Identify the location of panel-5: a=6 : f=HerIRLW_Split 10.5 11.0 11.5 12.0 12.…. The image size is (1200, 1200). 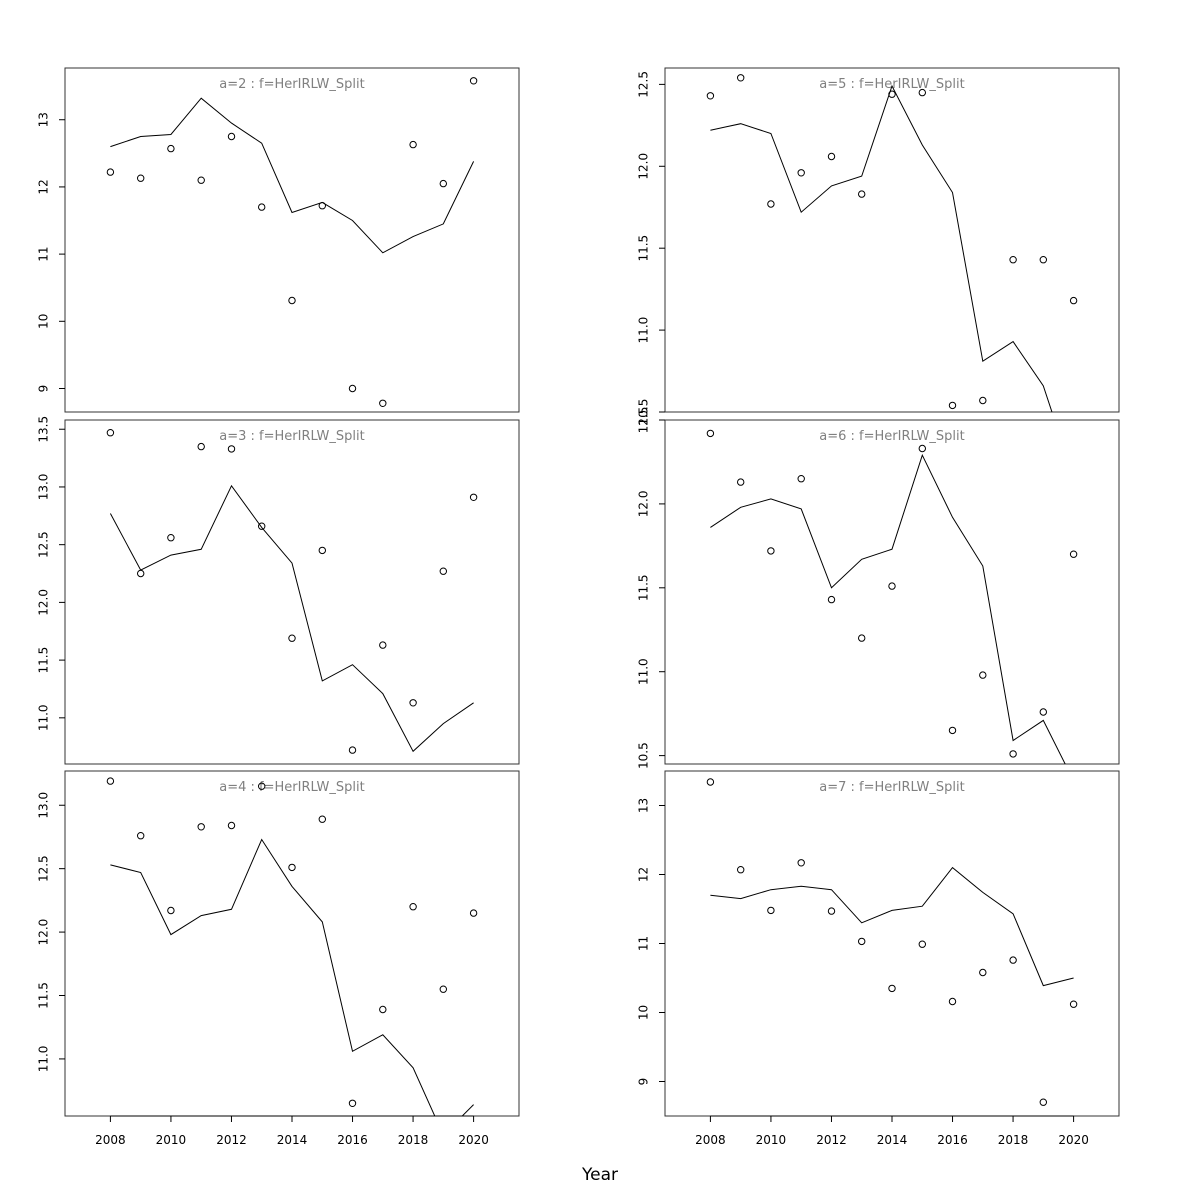
(878, 588).